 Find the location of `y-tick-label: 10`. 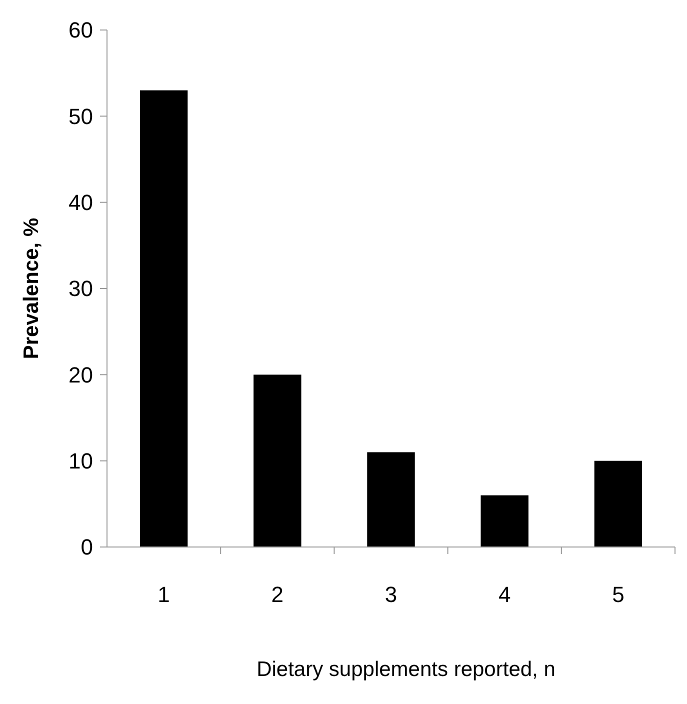

y-tick-label: 10 is located at coordinates (80, 461).